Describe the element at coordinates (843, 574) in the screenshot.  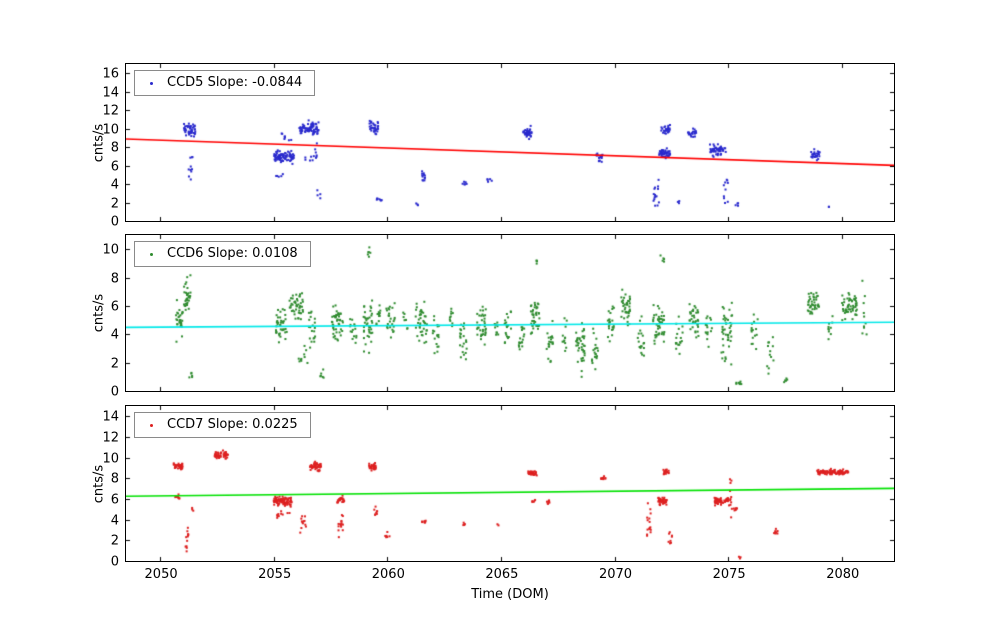
I see `x-tick-label: 2080` at that location.